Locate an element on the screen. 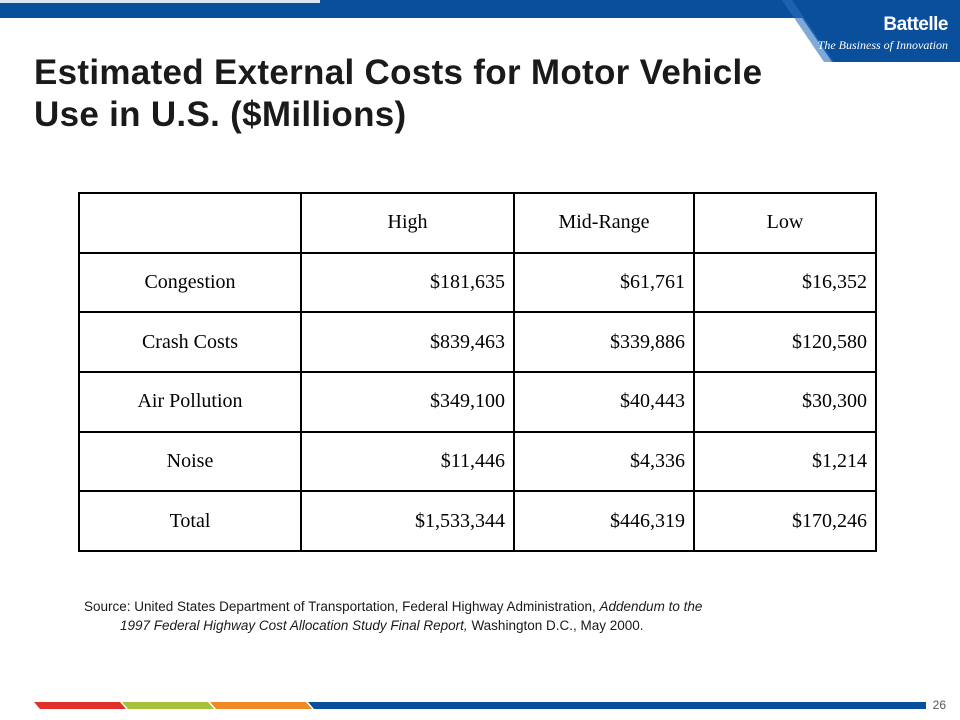  table-row: Air Pollution $349,100 $40,443 $30,300 is located at coordinates (477, 401).